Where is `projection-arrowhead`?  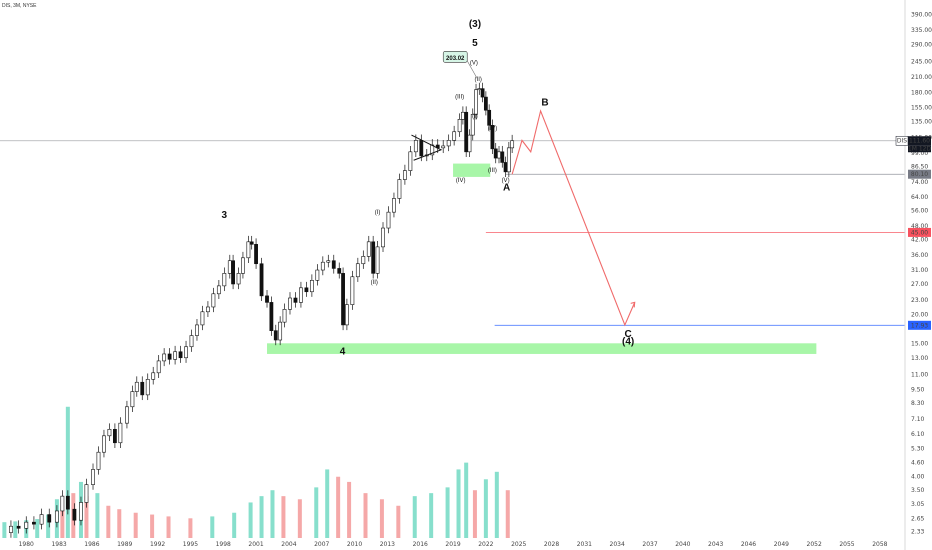
projection-arrowhead is located at coordinates (633, 304).